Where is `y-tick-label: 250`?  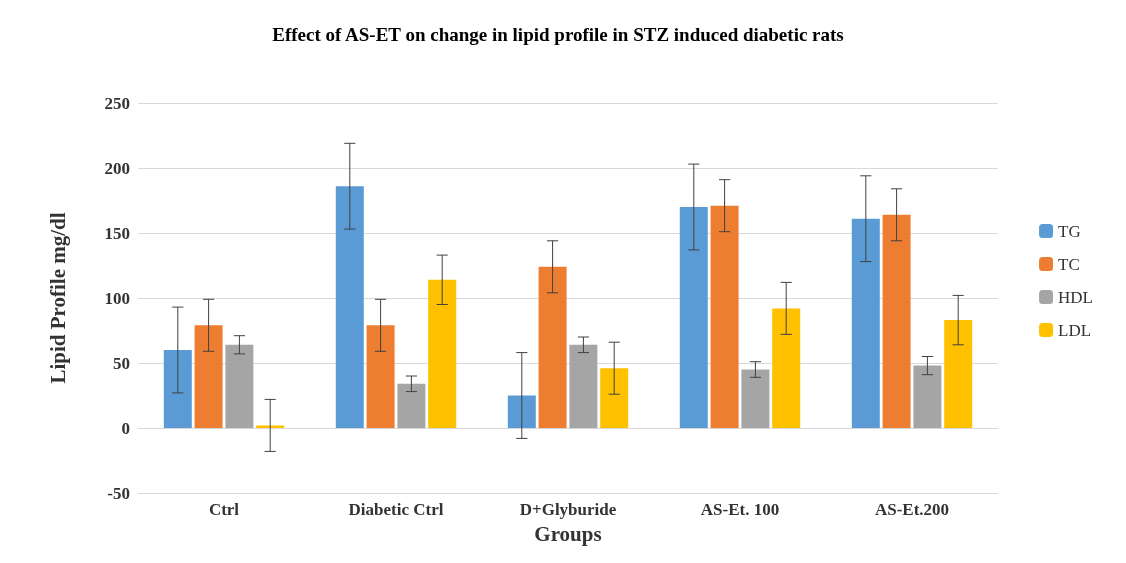 y-tick-label: 250 is located at coordinates (117, 103).